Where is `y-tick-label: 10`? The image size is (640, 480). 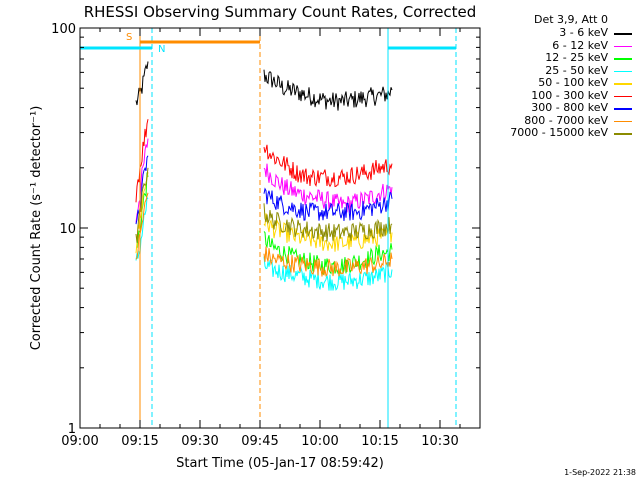 y-tick-label: 10 is located at coordinates (67, 229).